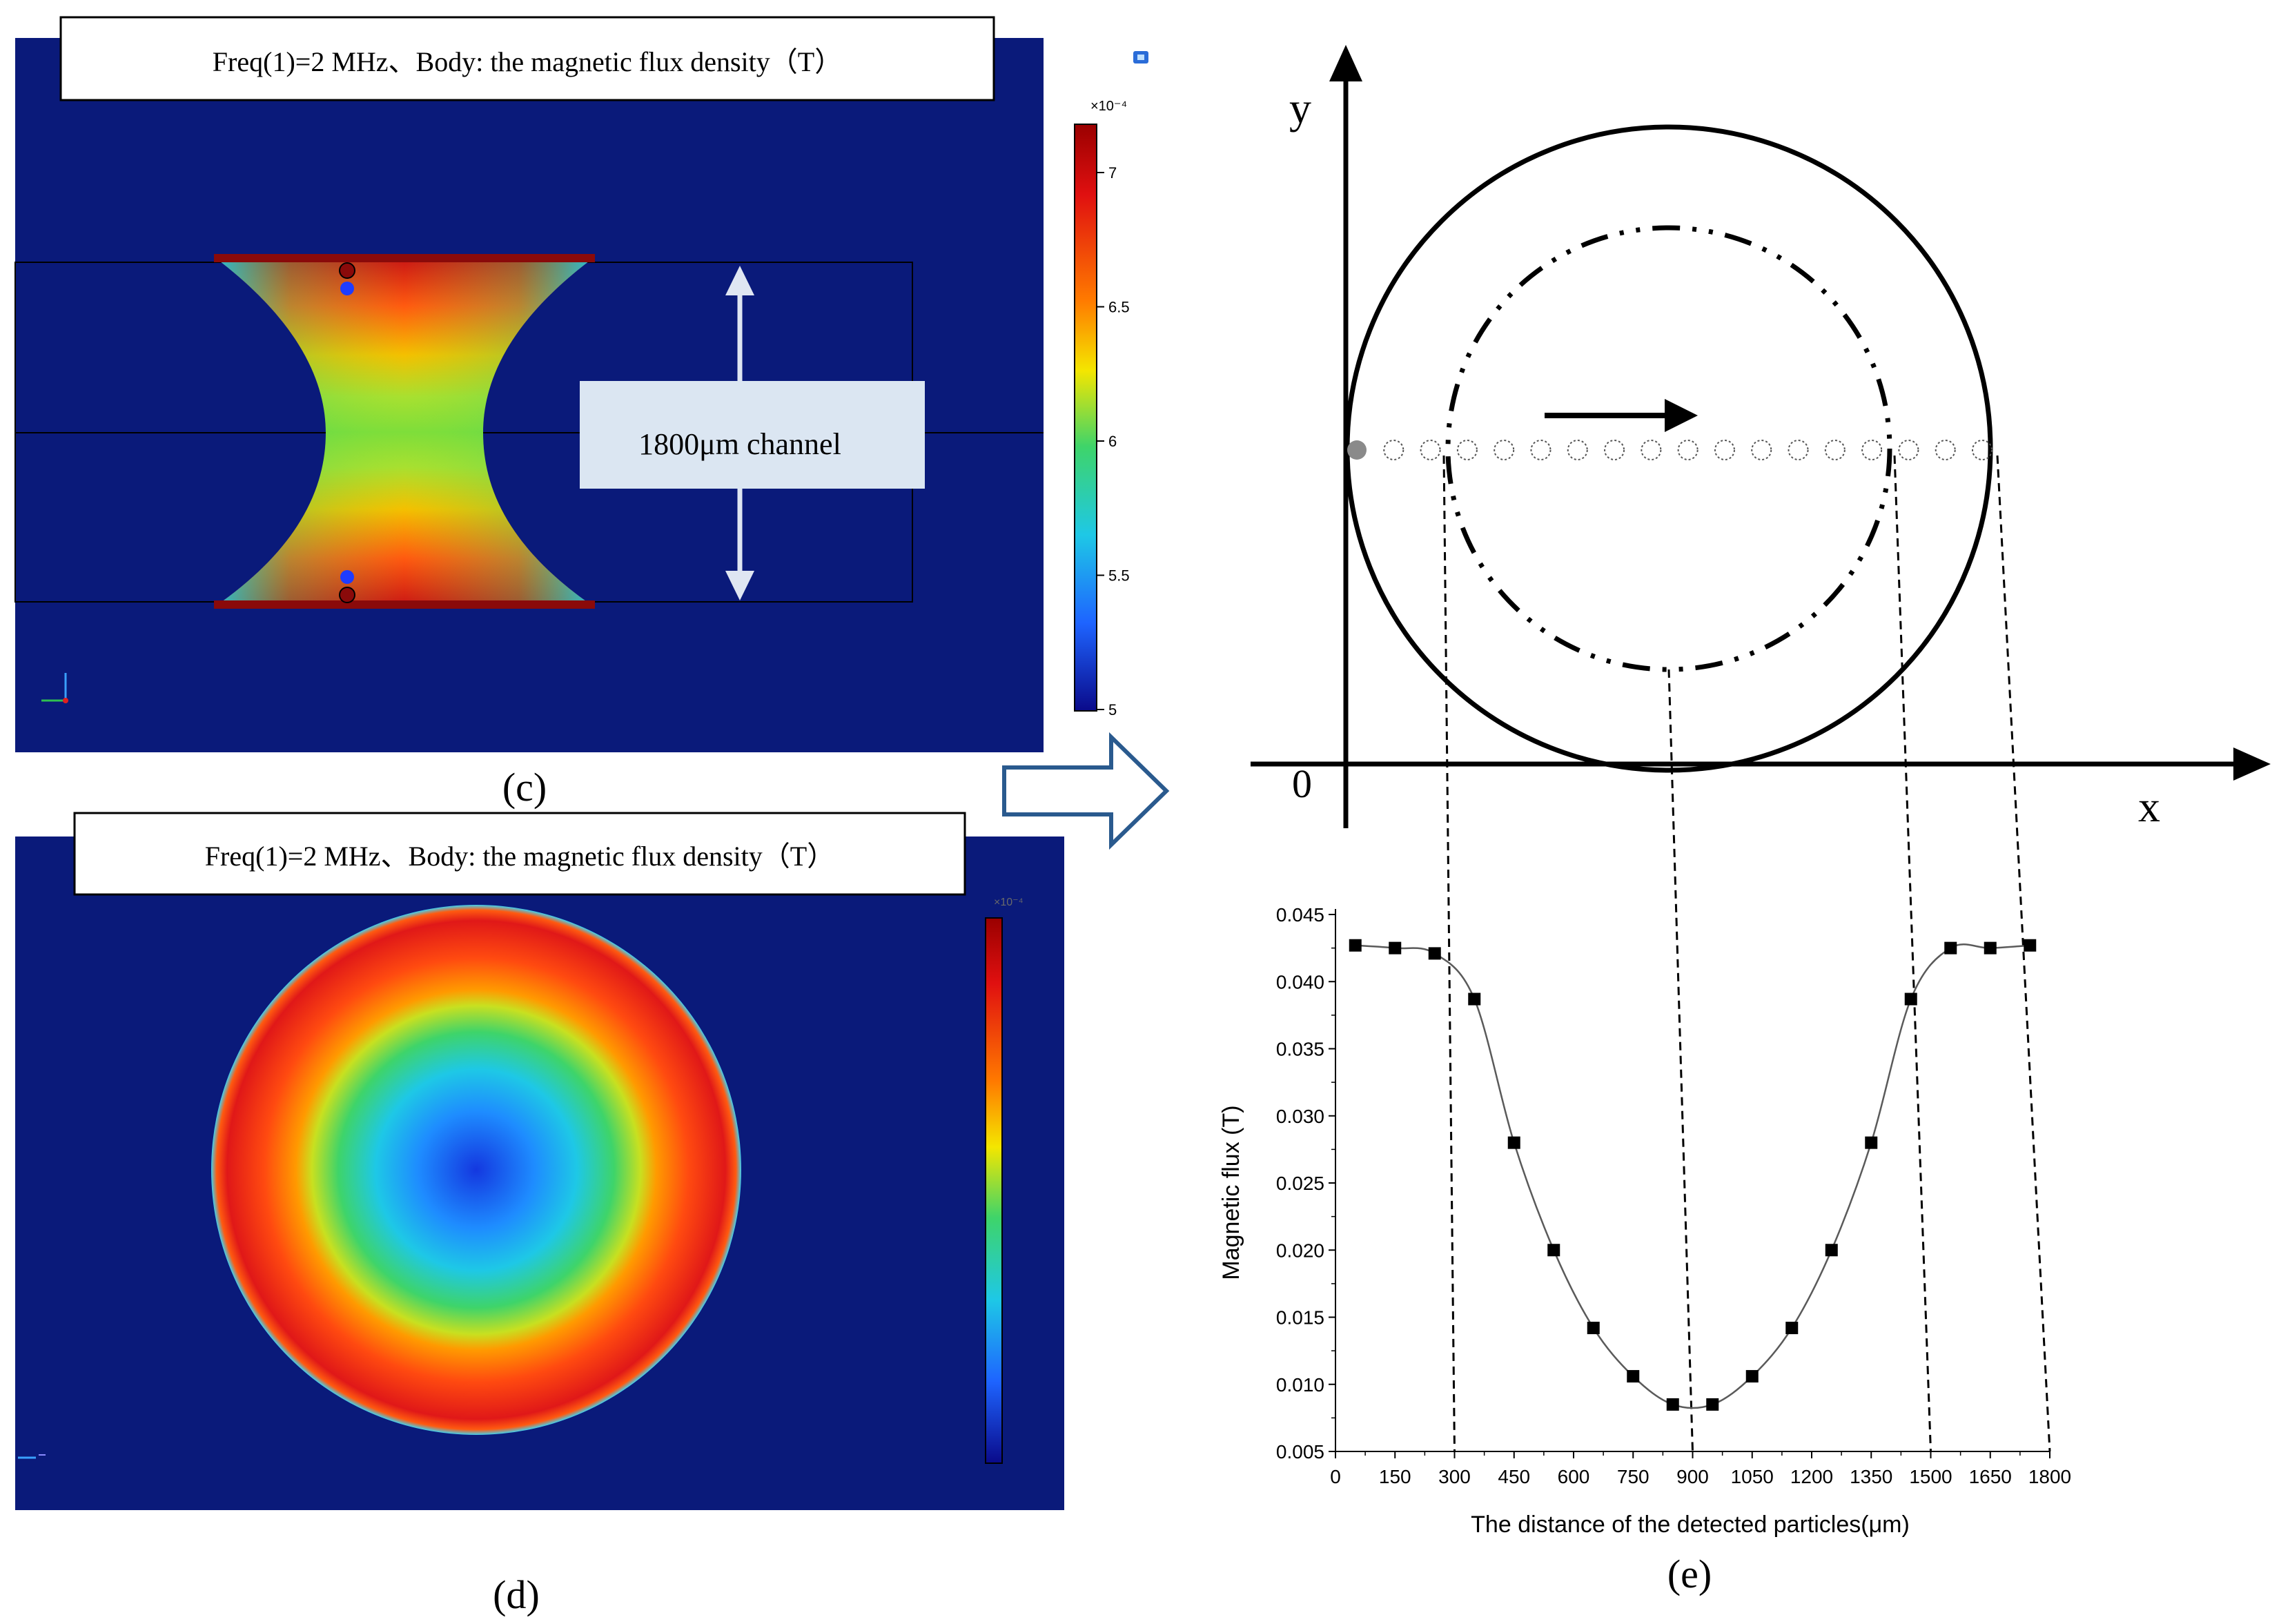 This screenshot has height=1624, width=2281. Describe the element at coordinates (994, 1191) in the screenshot. I see `panel-d-colorbar` at that location.